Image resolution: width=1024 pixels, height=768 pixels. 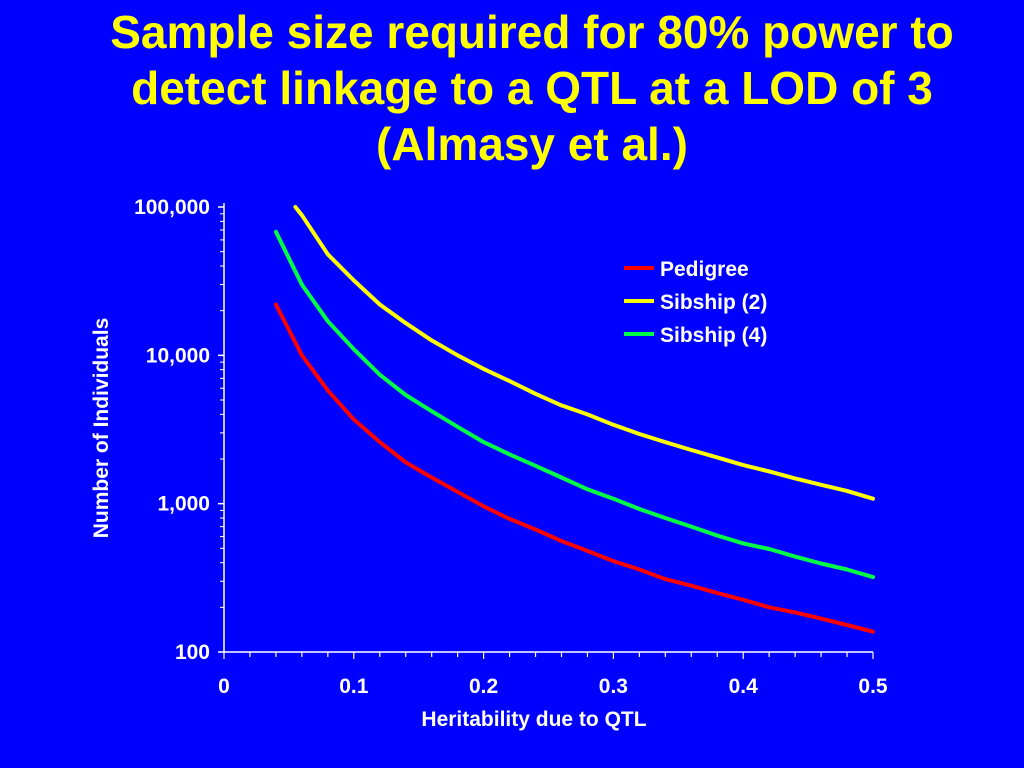 What do you see at coordinates (613, 686) in the screenshot?
I see `x-tick-label: 0.3` at bounding box center [613, 686].